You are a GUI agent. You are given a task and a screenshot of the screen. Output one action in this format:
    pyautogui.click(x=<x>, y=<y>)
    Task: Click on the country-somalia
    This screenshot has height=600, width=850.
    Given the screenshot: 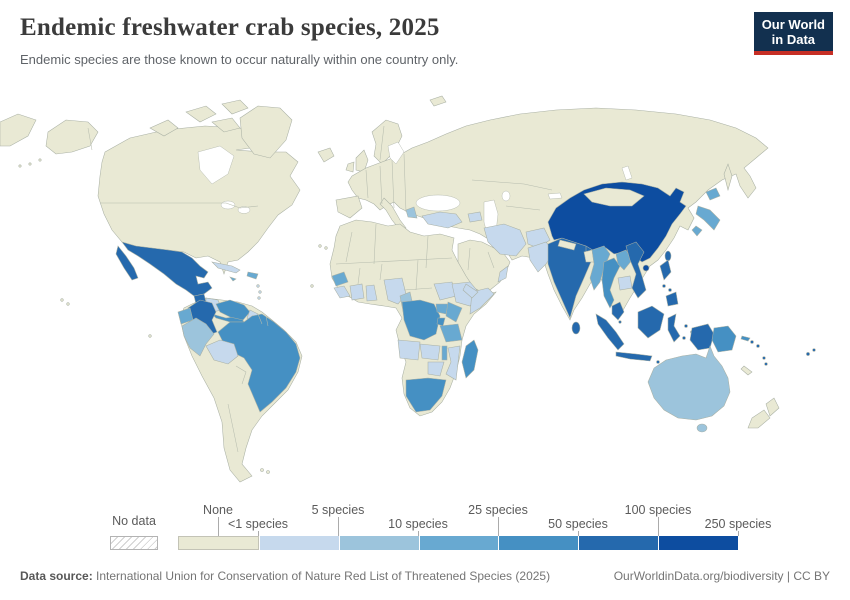 What is the action you would take?
    pyautogui.click(x=482, y=301)
    